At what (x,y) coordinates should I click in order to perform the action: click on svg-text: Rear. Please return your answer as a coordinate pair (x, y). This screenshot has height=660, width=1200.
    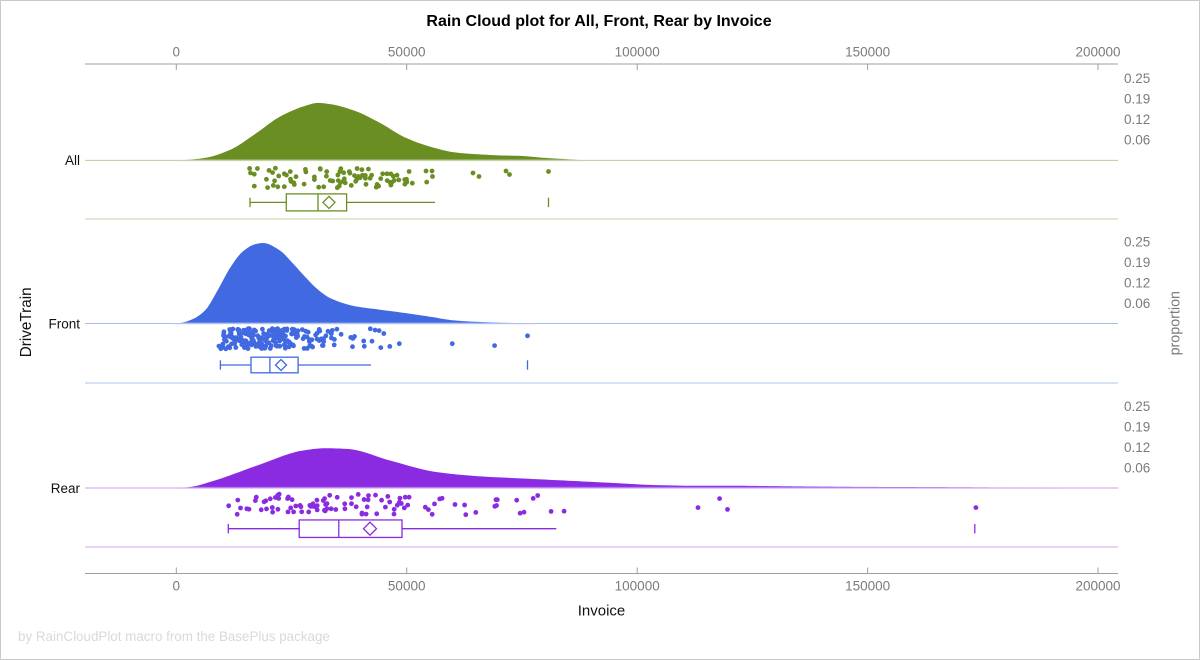
    Looking at the image, I should click on (66, 488).